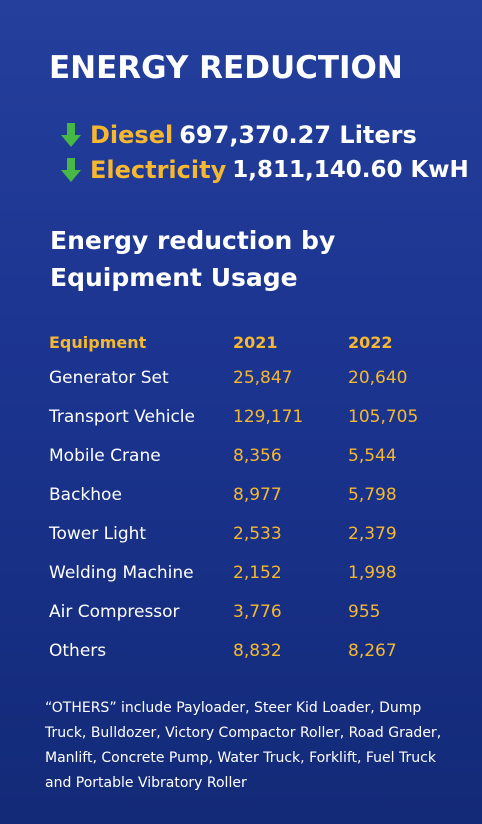 The image size is (482, 824). Describe the element at coordinates (263, 377) in the screenshot. I see `value-2021: 25,847` at that location.